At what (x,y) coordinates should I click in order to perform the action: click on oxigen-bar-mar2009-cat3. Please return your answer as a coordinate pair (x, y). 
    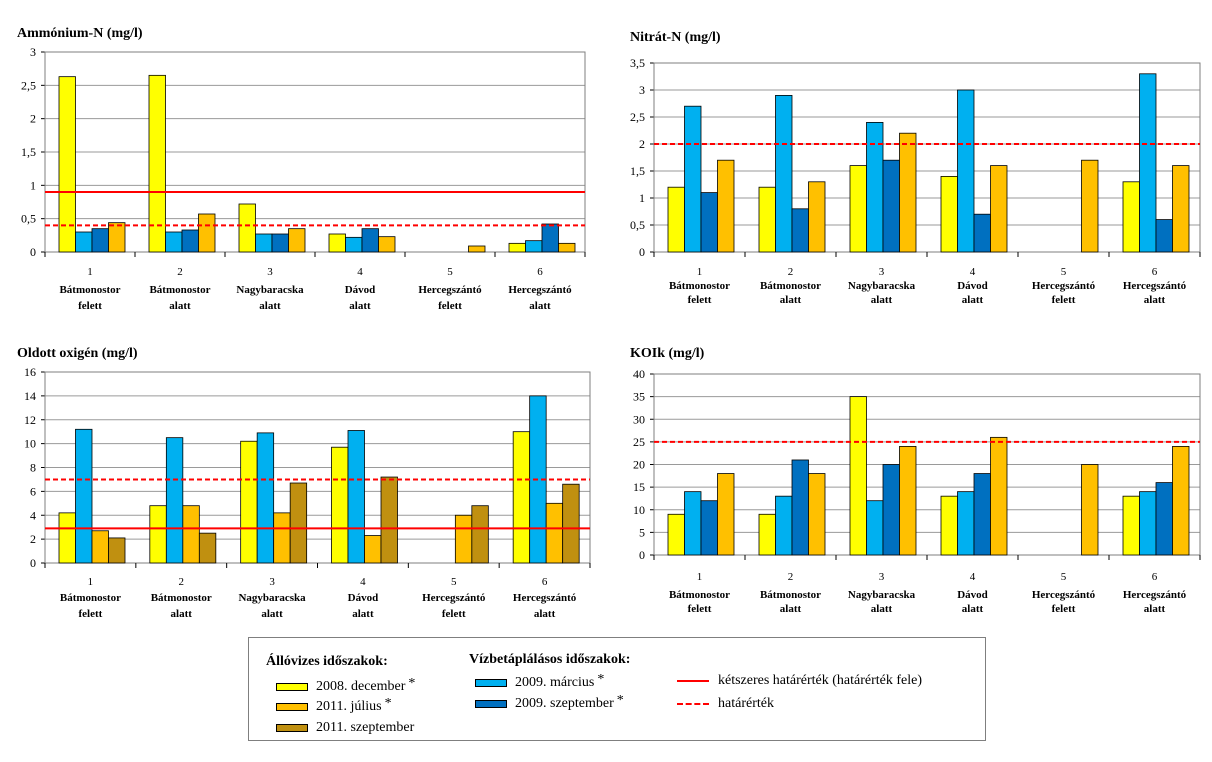
    Looking at the image, I should click on (265, 498).